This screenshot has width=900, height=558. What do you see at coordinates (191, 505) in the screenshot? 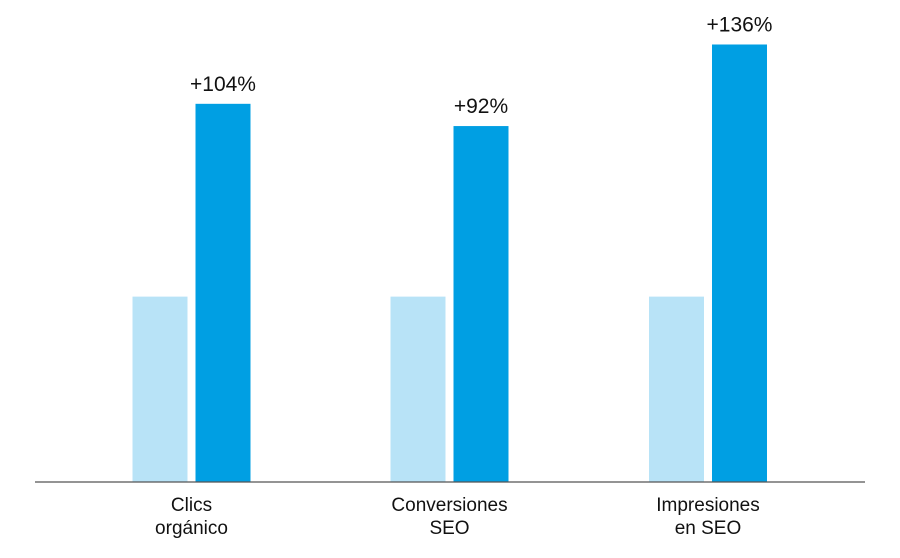
I see `tick-label-line-0-0: Clics` at bounding box center [191, 505].